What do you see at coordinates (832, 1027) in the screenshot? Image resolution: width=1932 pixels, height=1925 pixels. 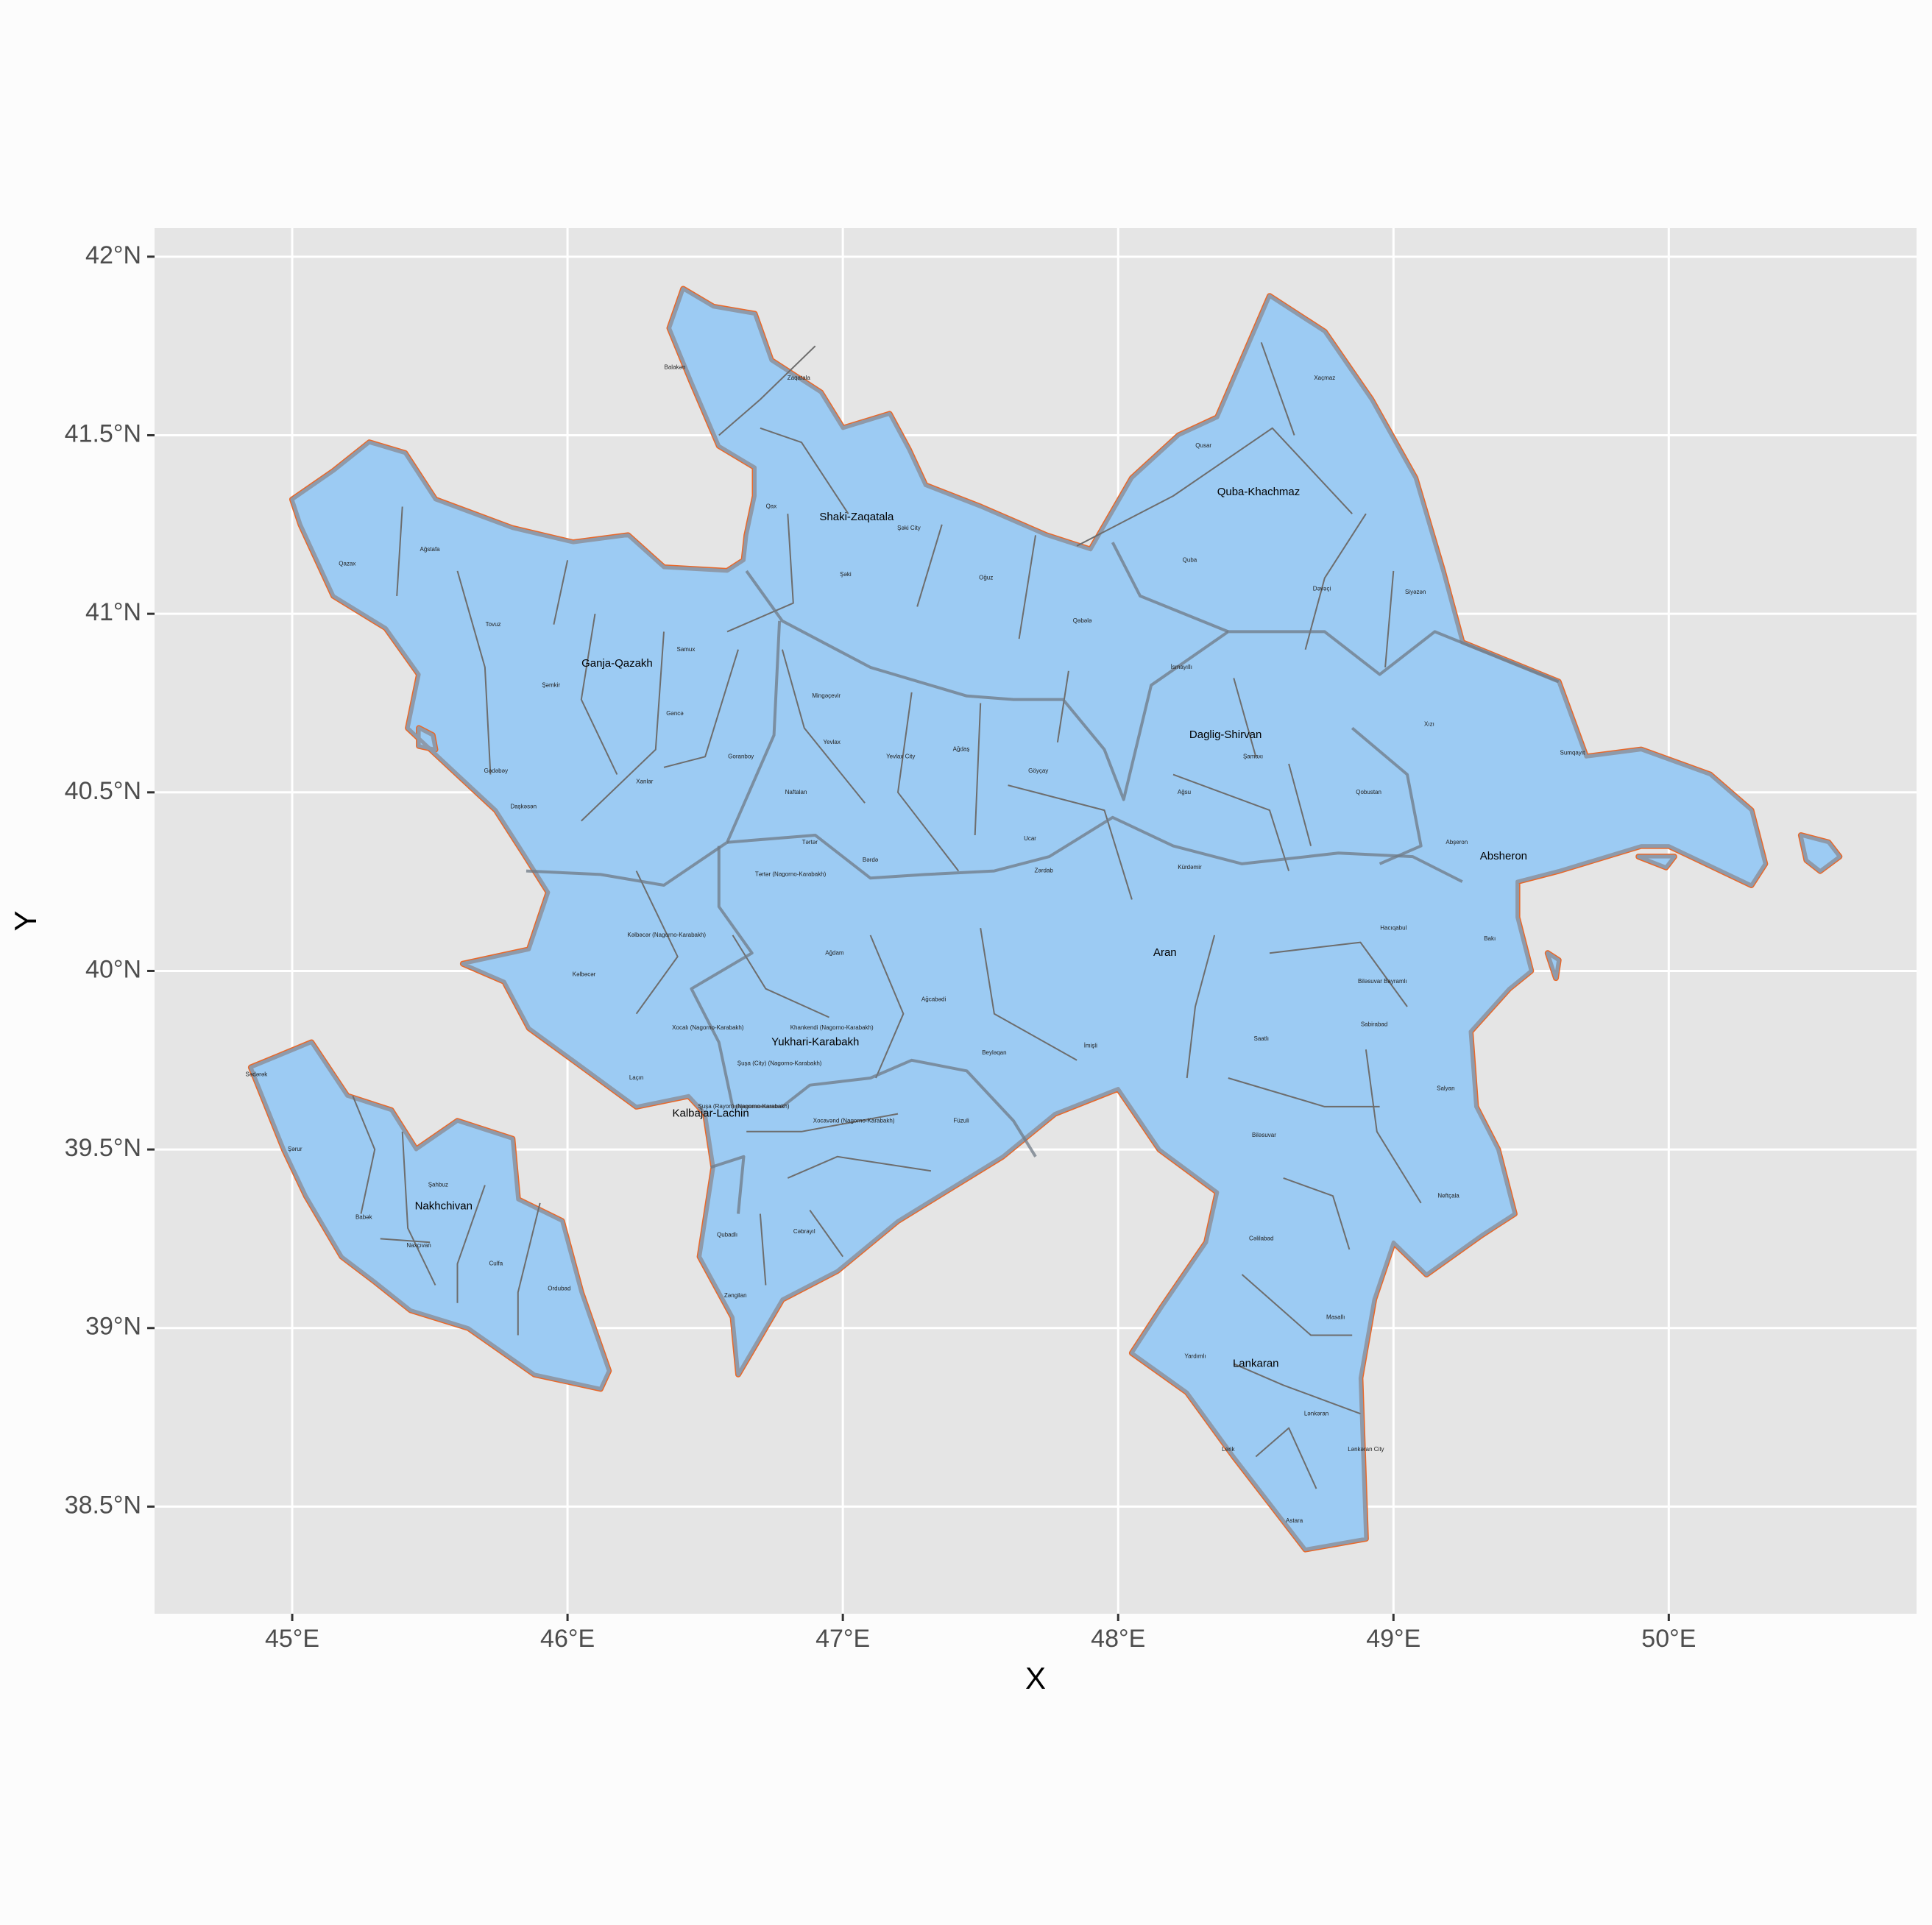 I see `district-label: Khankendi (Nagorno-Karabakh)` at bounding box center [832, 1027].